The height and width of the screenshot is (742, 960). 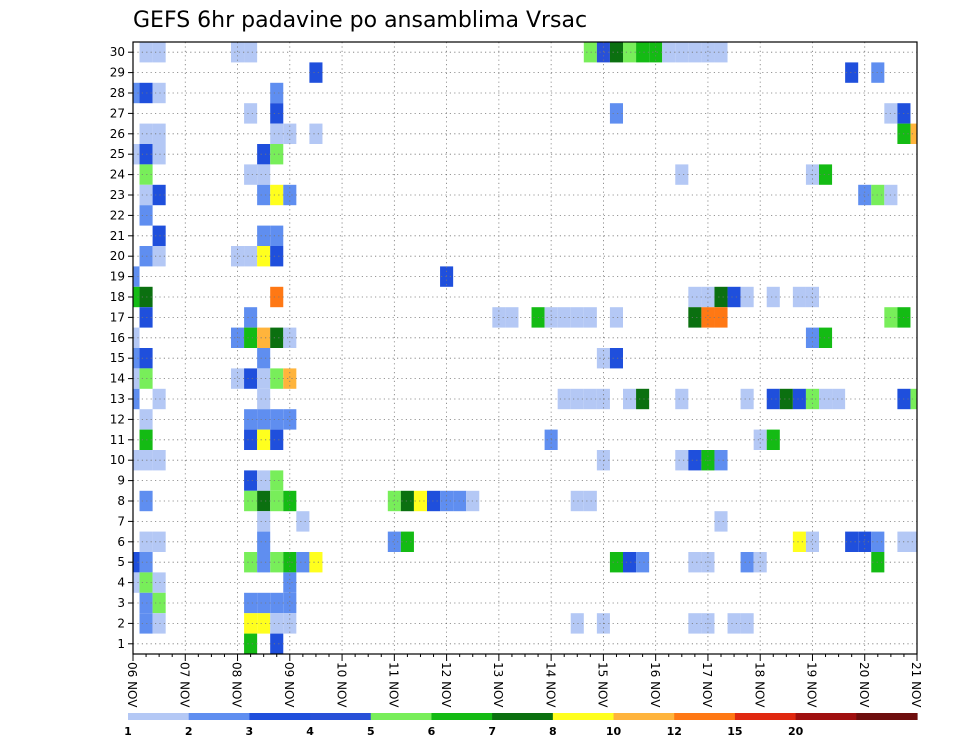 I want to click on chart-title: GEFS 6hr padavine po ansamblima Vrsac, so click(x=360, y=20).